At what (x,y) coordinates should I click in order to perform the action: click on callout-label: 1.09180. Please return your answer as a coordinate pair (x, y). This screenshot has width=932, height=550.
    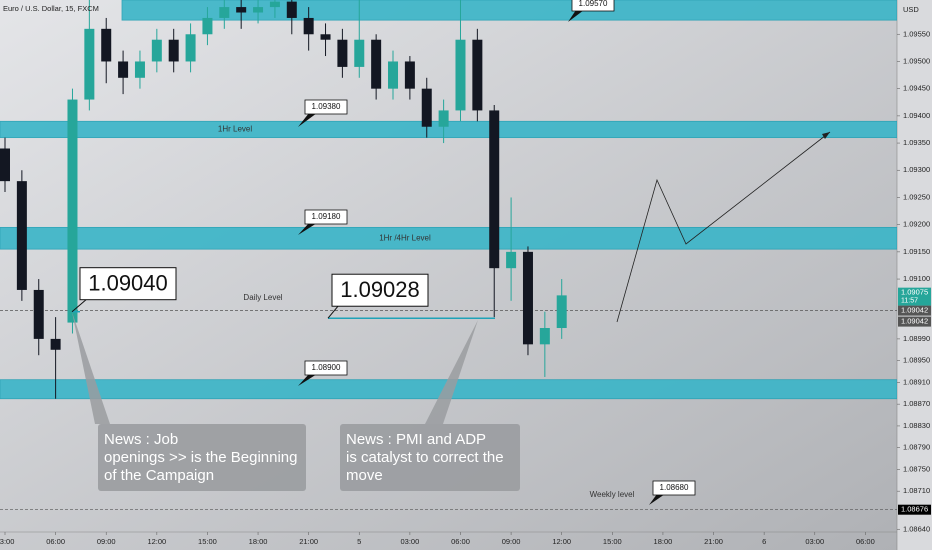
    Looking at the image, I should click on (326, 216).